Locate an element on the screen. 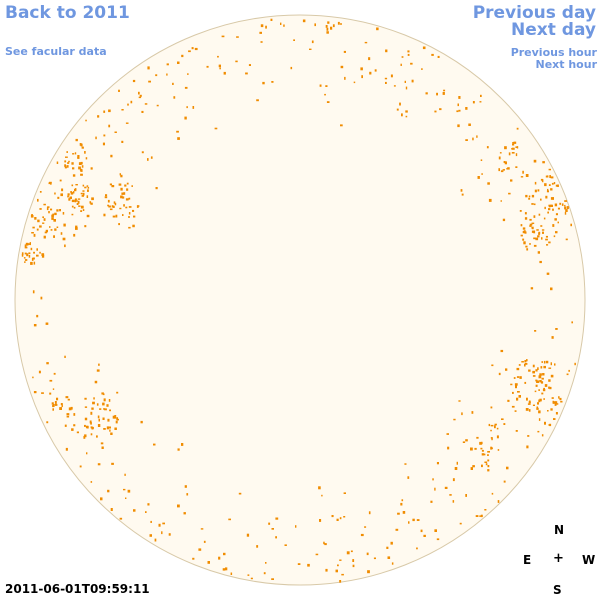 This screenshot has width=600, height=600. observation-timestamp: 2011-06-01T09:59:11 is located at coordinates (77, 589).